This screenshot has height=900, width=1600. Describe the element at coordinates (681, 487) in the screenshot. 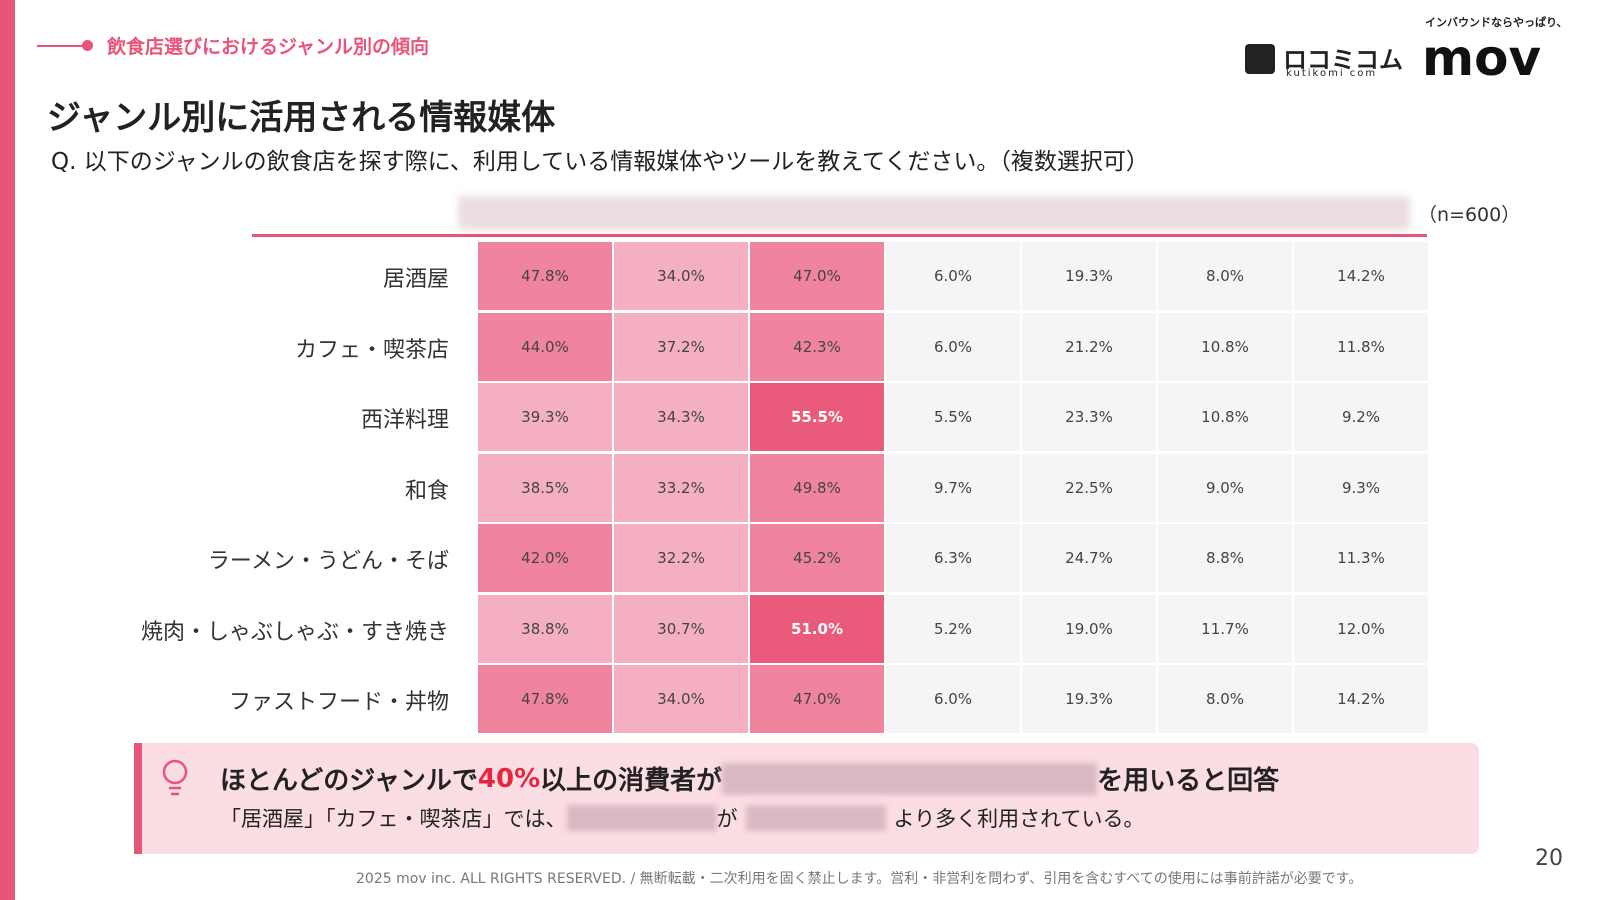

I see `table-cell: 33.2%` at that location.